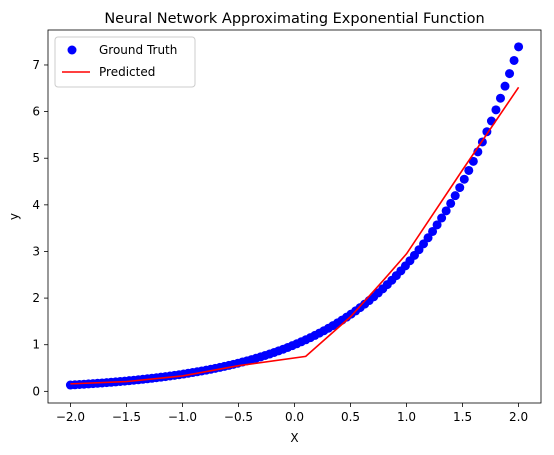 This screenshot has width=554, height=455. I want to click on legend-label-ground-truth: Ground Truth, so click(138, 50).